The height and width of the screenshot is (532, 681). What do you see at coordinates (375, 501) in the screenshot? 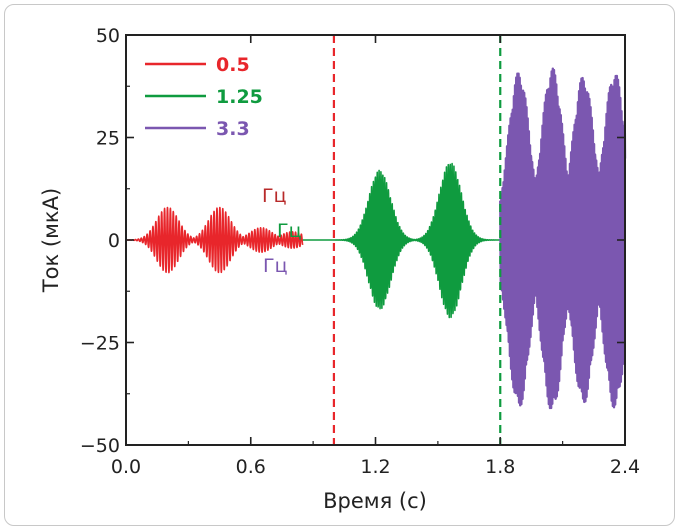
I see `x-axis-title: Время (с)` at bounding box center [375, 501].